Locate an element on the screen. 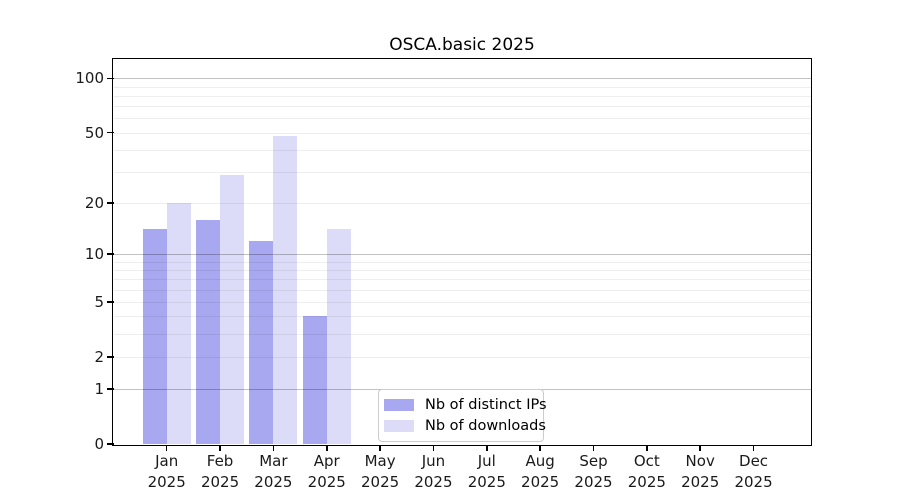  legend-label-downloads: Nb of downloads is located at coordinates (485, 426).